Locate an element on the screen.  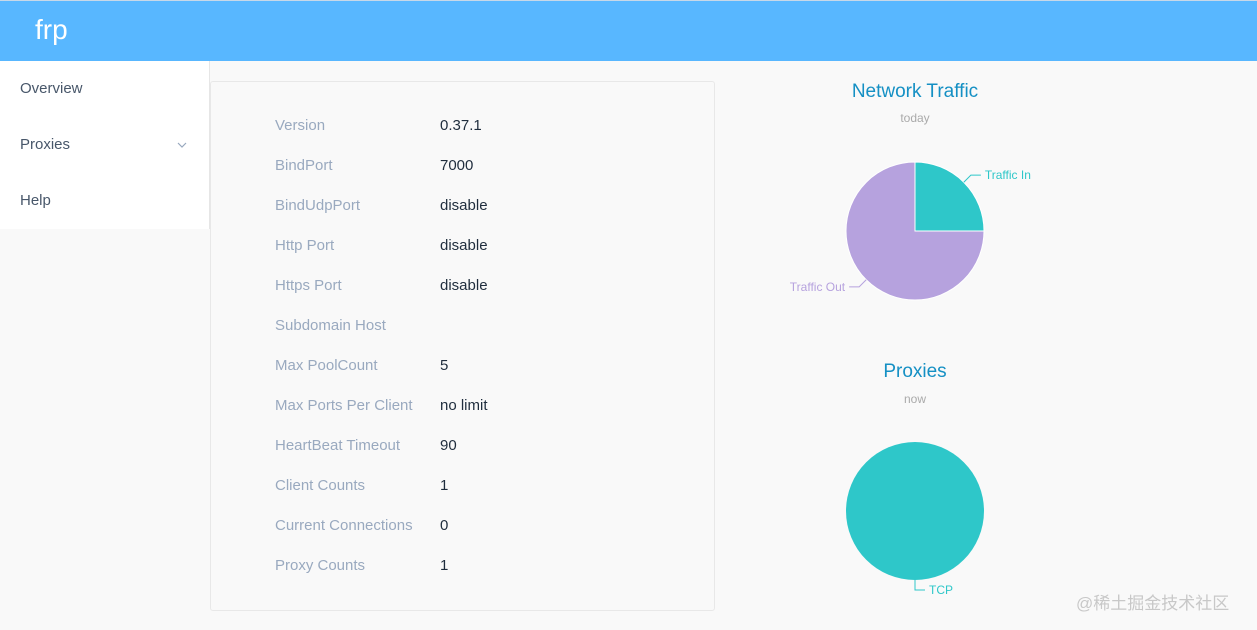
pie-slice-traffic-out is located at coordinates (915, 231).